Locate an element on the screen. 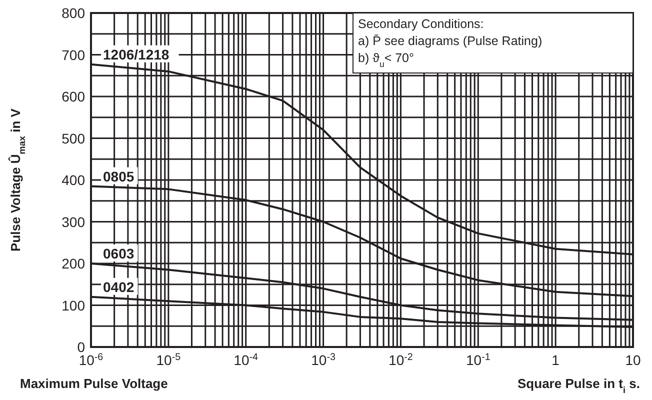 This screenshot has height=400, width=652. note-box: Secondary Conditions: a) P̄ see diagrams (Pulse Rating) b) ϑ$_{u}$< 70° is located at coordinates (493, 43).